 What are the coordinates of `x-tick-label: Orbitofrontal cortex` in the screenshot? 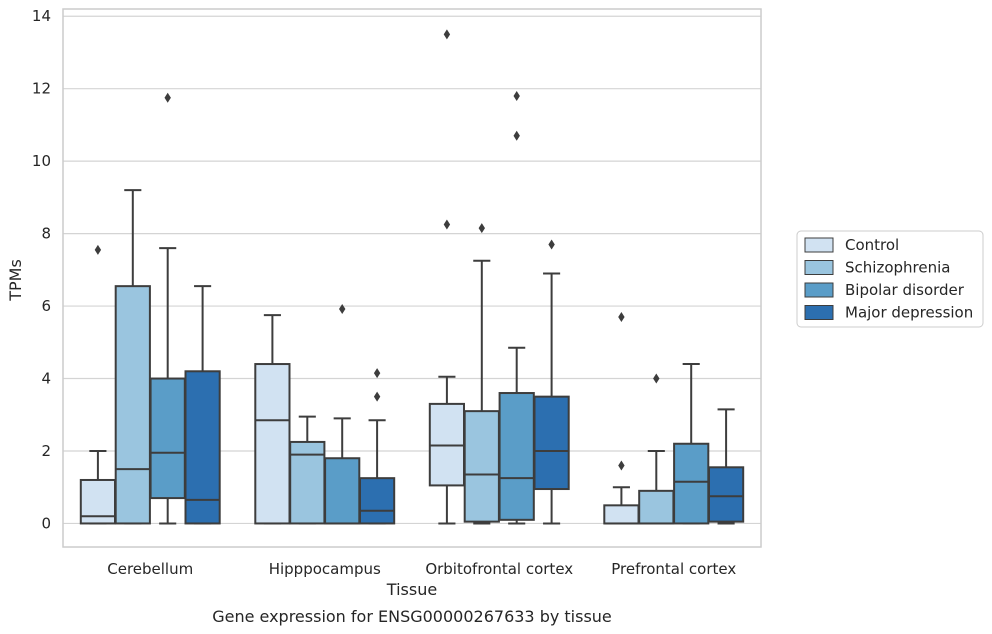 It's located at (499, 569).